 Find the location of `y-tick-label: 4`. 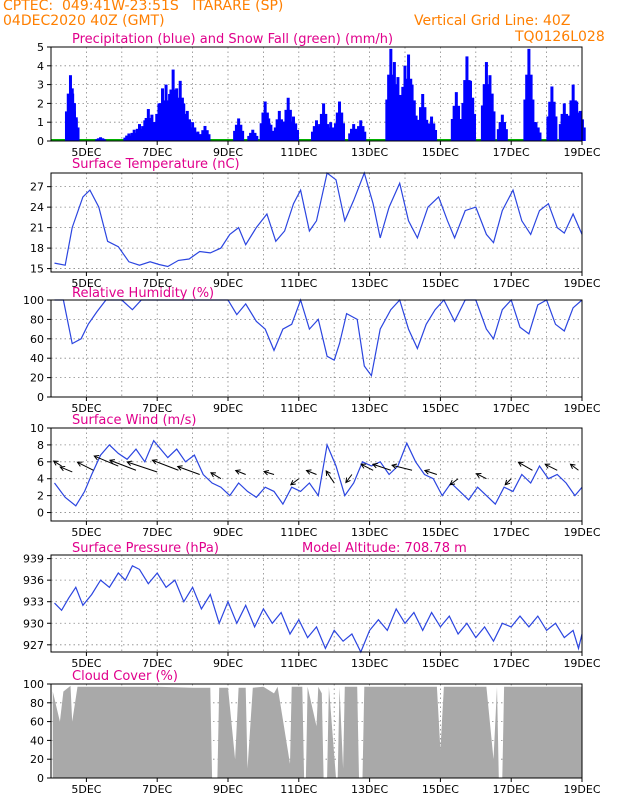

y-tick-label: 4 is located at coordinates (40, 479).